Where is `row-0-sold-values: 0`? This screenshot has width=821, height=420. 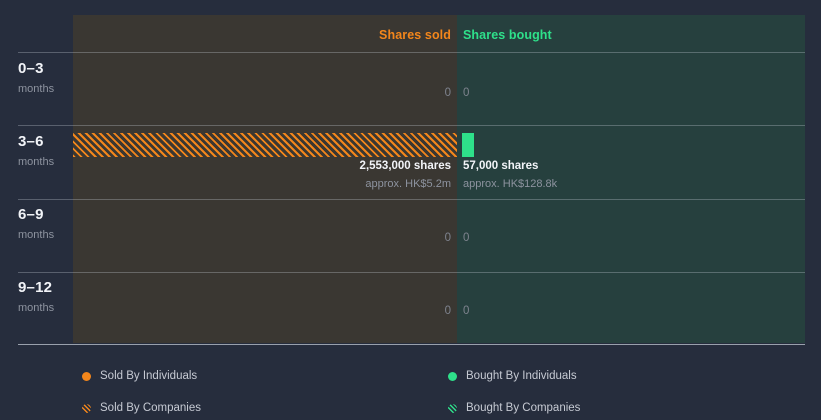 row-0-sold-values: 0 is located at coordinates (262, 93).